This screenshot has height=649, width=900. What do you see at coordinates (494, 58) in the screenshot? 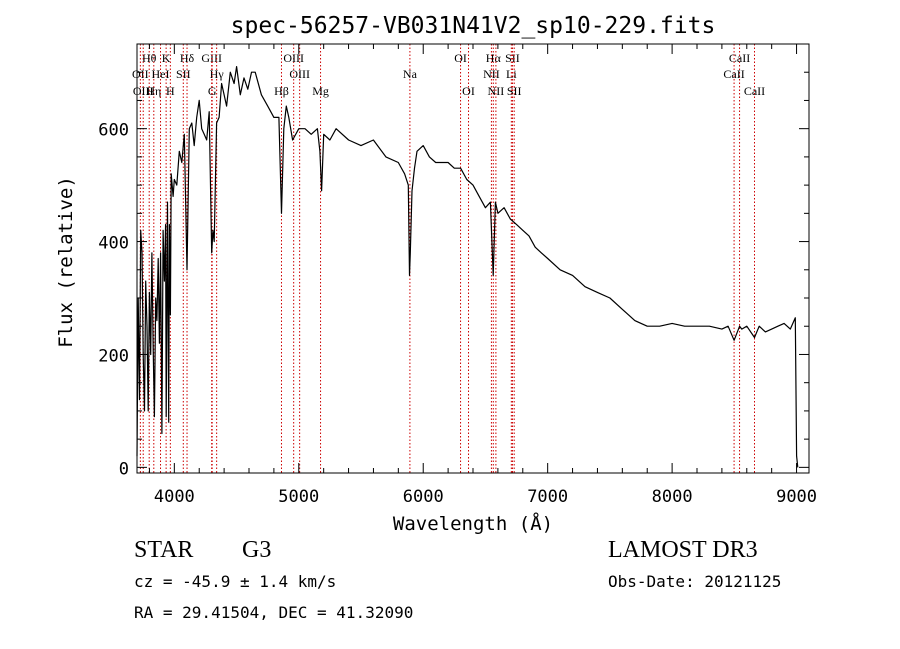
I see `marker-label: Hα` at bounding box center [494, 58].